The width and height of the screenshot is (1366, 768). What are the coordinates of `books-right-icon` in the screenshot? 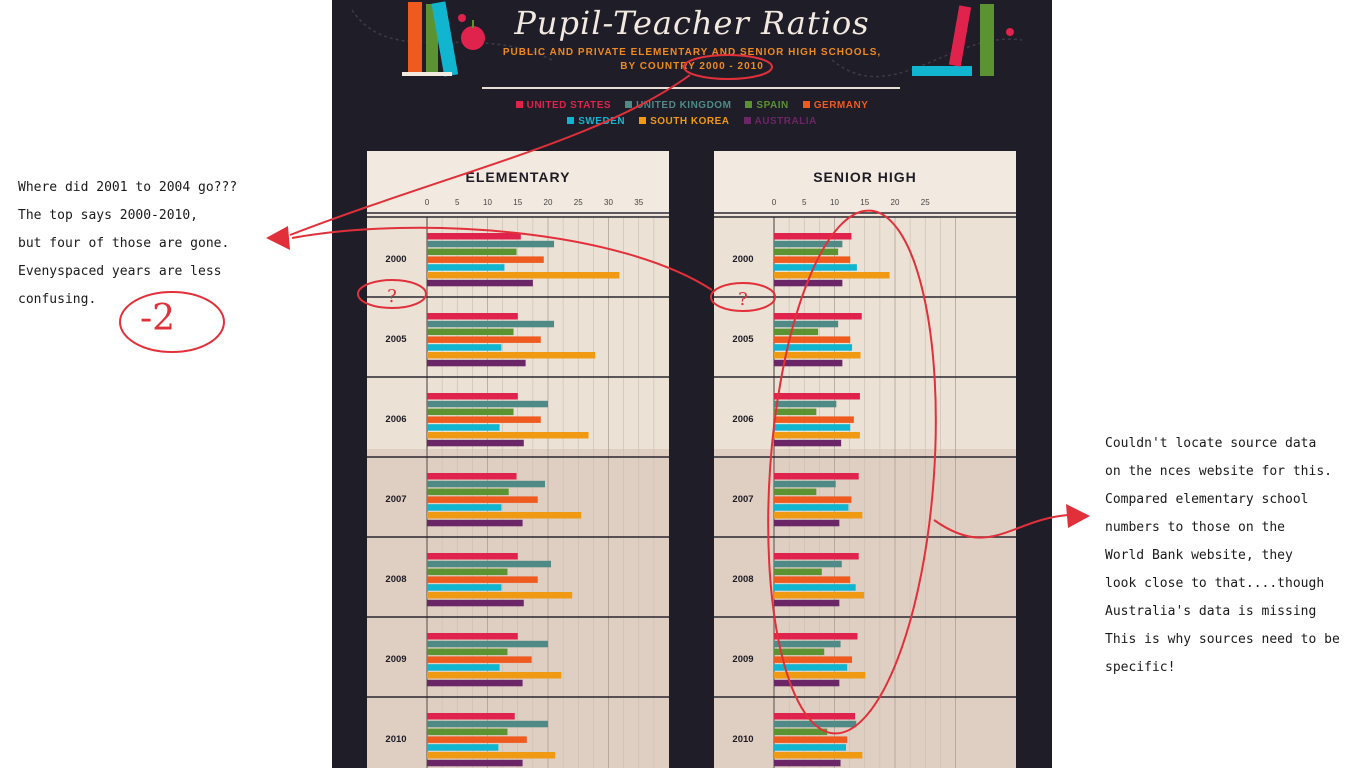 It's located at (953, 40).